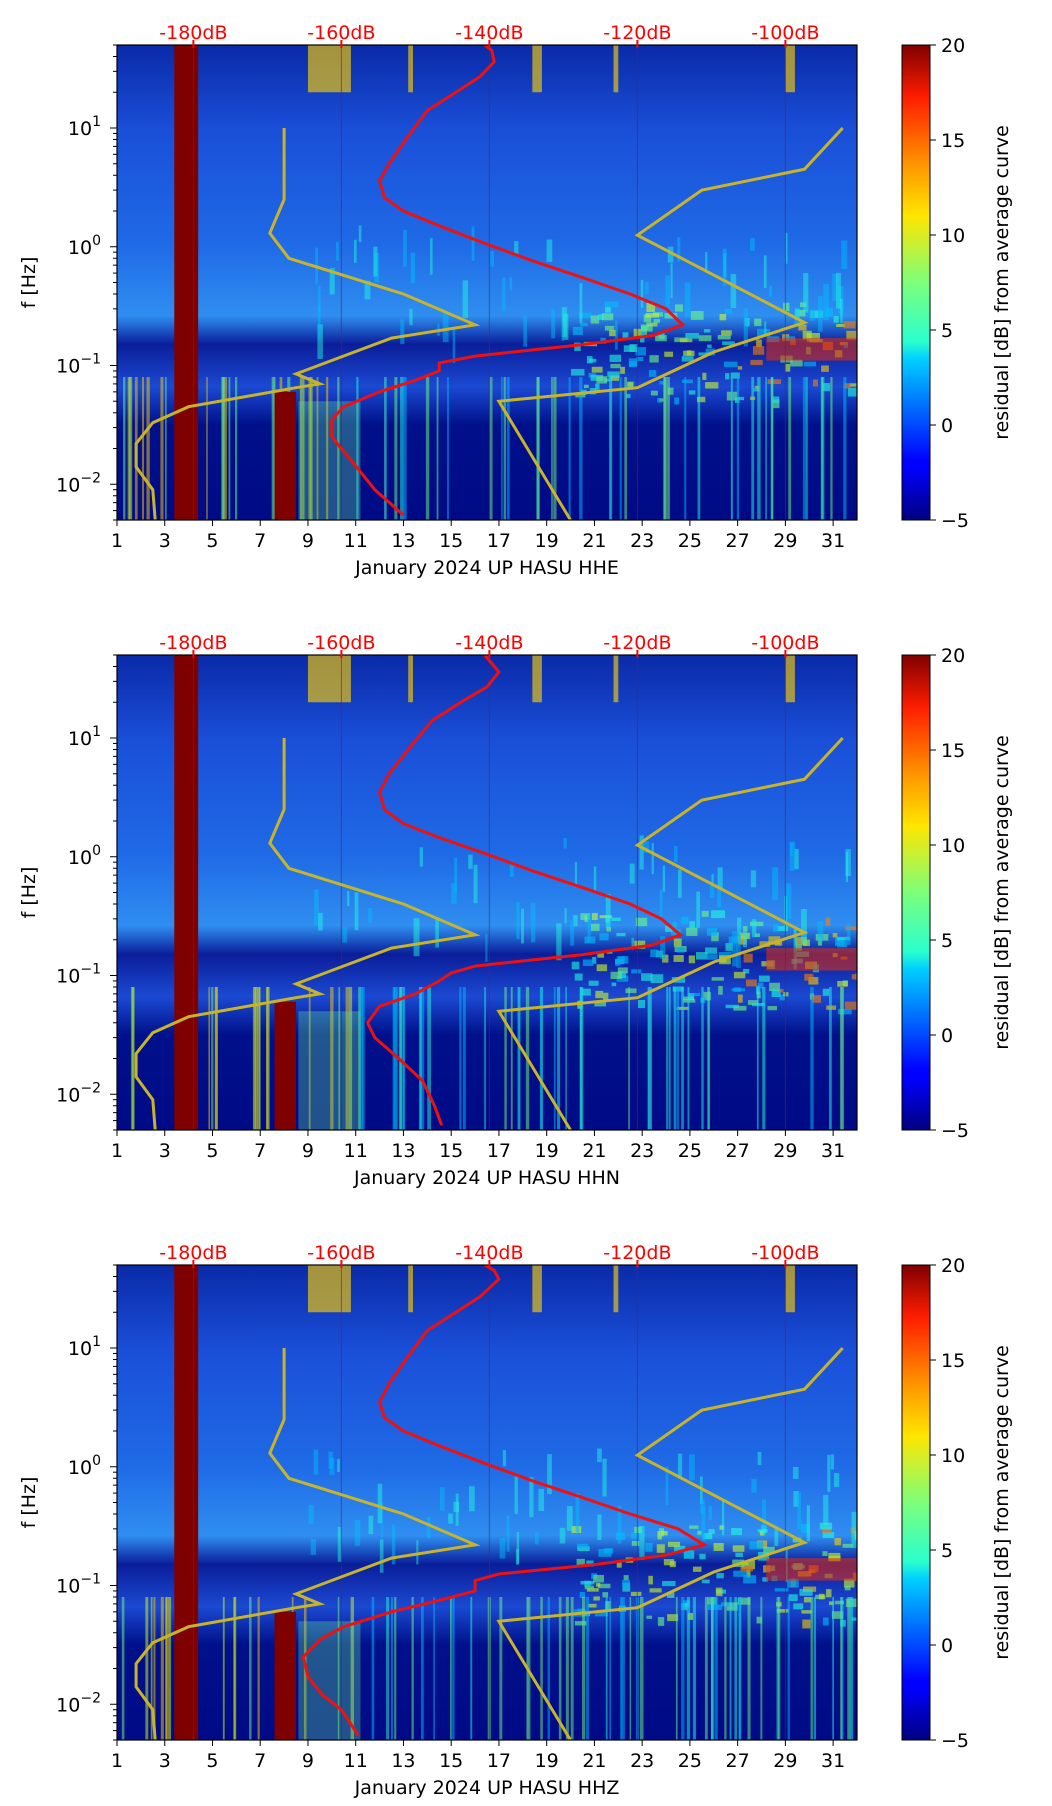  What do you see at coordinates (165, 1151) in the screenshot?
I see `x-tick-label: 3` at bounding box center [165, 1151].